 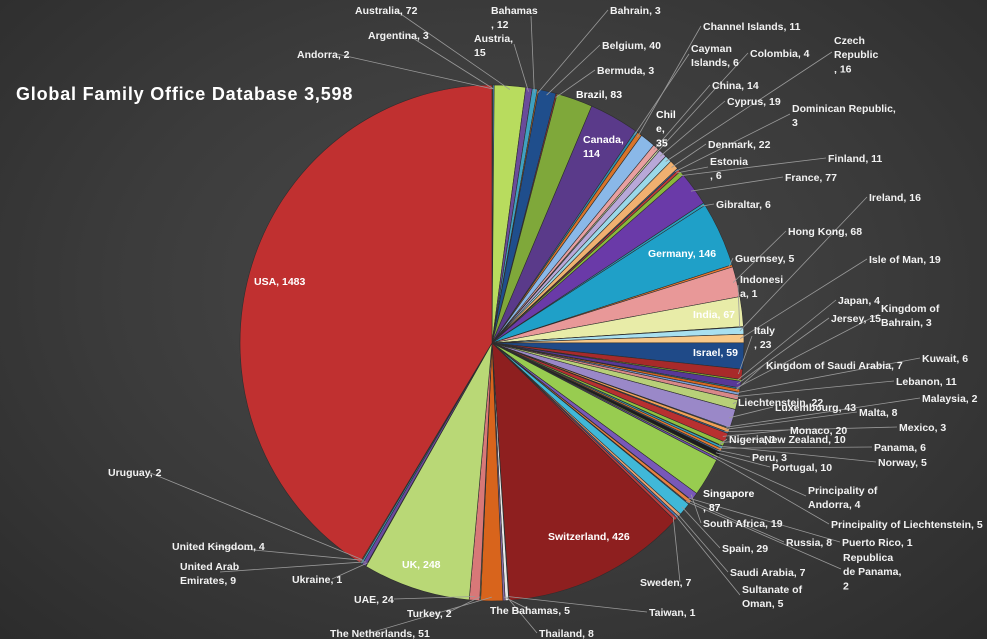 I want to click on label-colombia: Colombia, 4, so click(x=780, y=54).